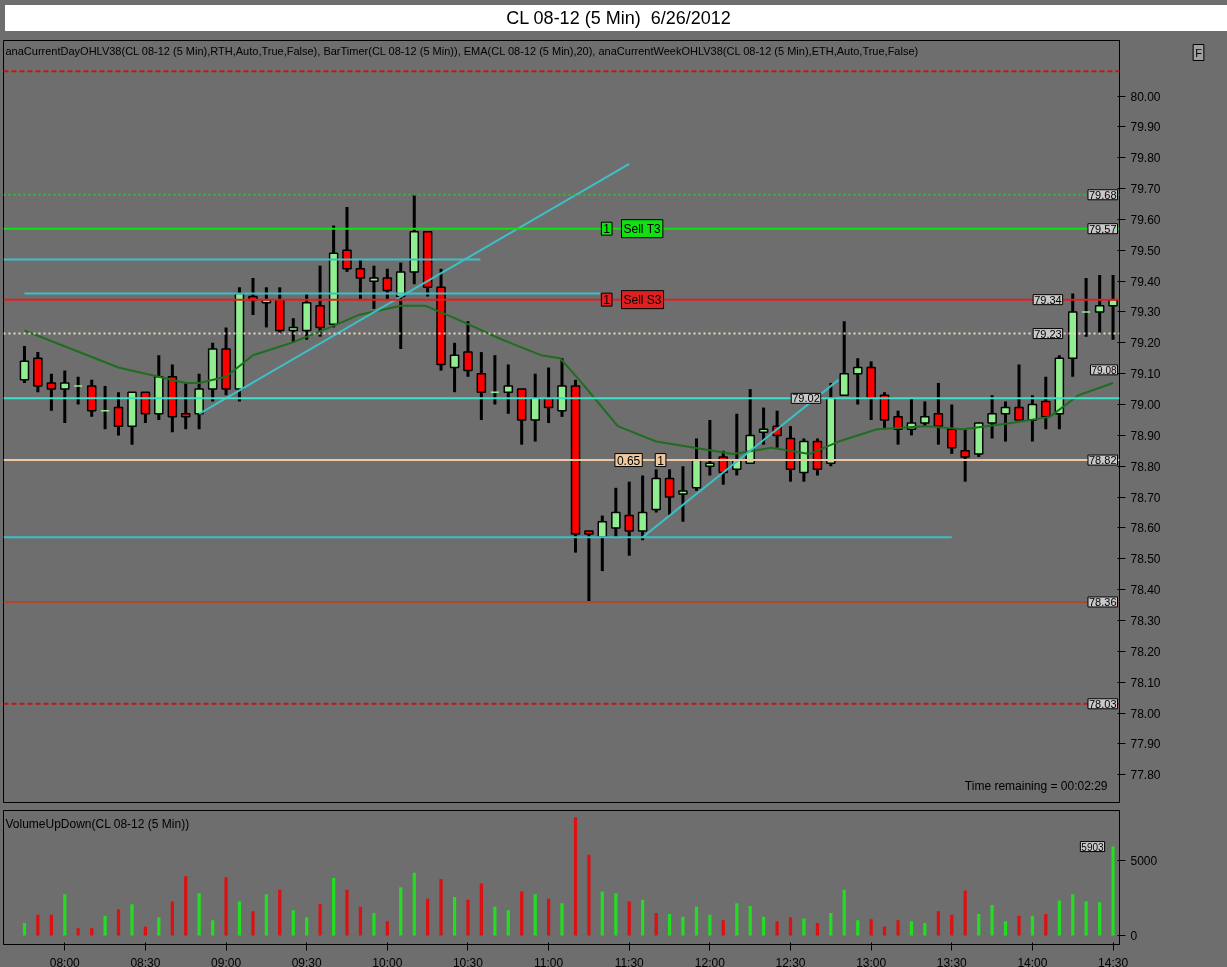  I want to click on y-tick-label: 5000, so click(1144, 860).